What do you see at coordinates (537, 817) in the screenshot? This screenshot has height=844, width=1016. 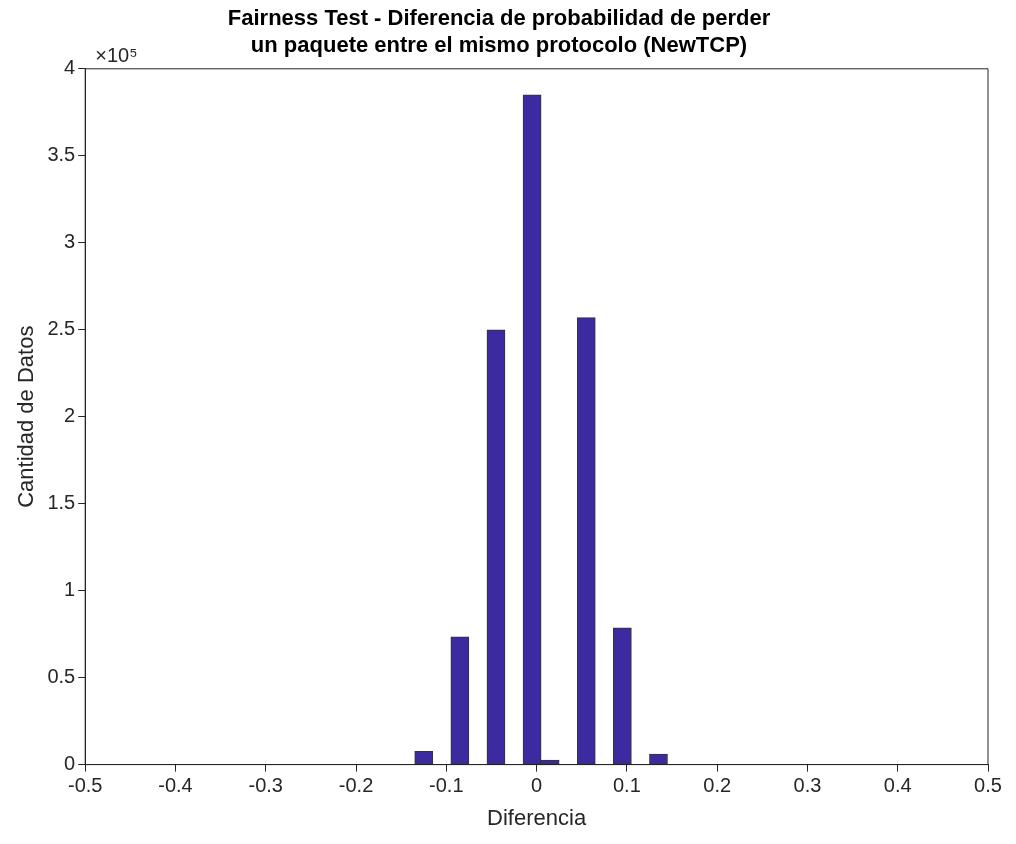 I see `x-axis-title: Diferencia` at bounding box center [537, 817].